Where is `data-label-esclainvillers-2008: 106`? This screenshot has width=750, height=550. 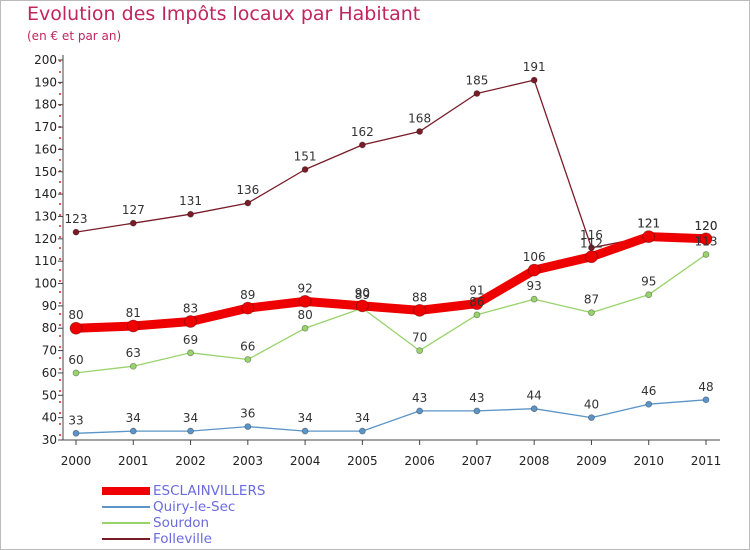 data-label-esclainvillers-2008: 106 is located at coordinates (534, 257).